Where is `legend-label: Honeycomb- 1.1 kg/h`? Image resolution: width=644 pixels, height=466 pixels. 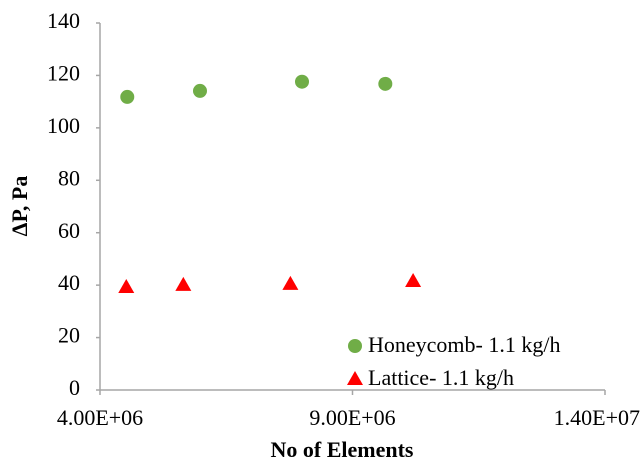
legend-label: Honeycomb- 1.1 kg/h is located at coordinates (464, 344).